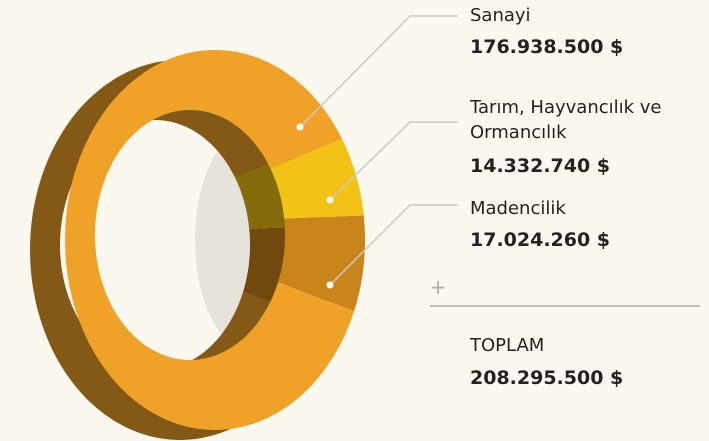 This screenshot has width=709, height=441. Describe the element at coordinates (500, 15) in the screenshot. I see `legend-label: Sanayi` at that location.